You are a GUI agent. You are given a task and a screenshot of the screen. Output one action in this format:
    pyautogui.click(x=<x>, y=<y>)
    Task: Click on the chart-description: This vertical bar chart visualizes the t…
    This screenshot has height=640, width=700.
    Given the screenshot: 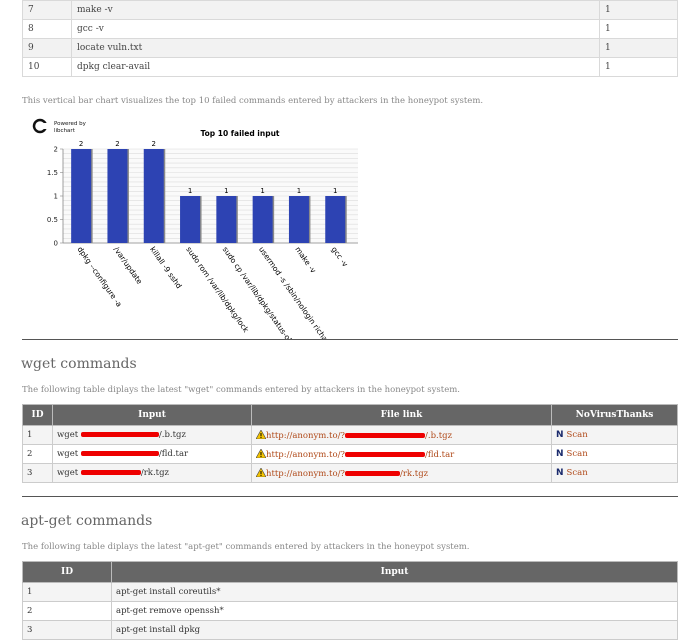 What is the action you would take?
    pyautogui.click(x=253, y=101)
    